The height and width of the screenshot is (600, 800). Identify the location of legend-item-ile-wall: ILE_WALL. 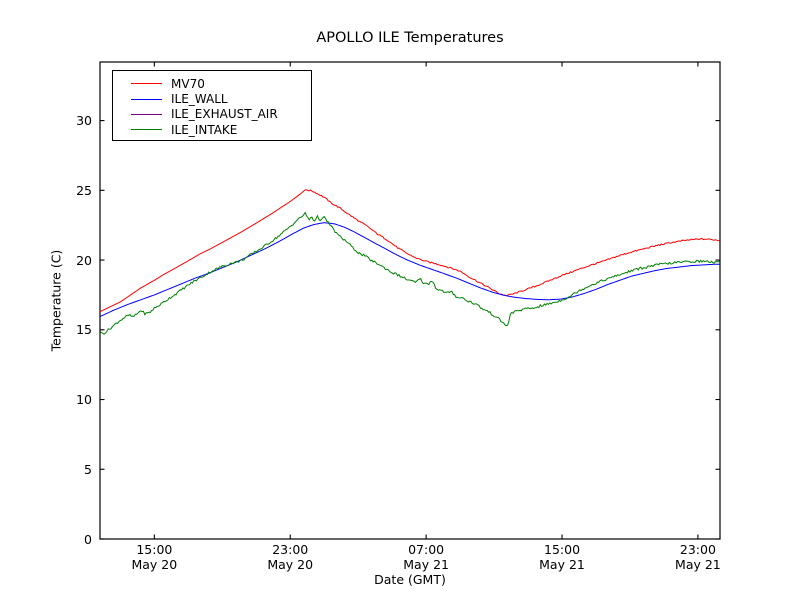
(212, 98).